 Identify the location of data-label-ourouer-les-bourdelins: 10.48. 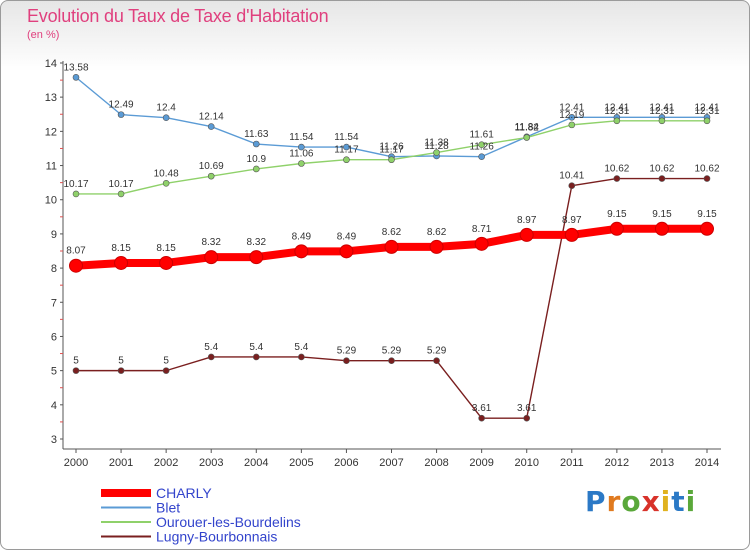
(166, 173).